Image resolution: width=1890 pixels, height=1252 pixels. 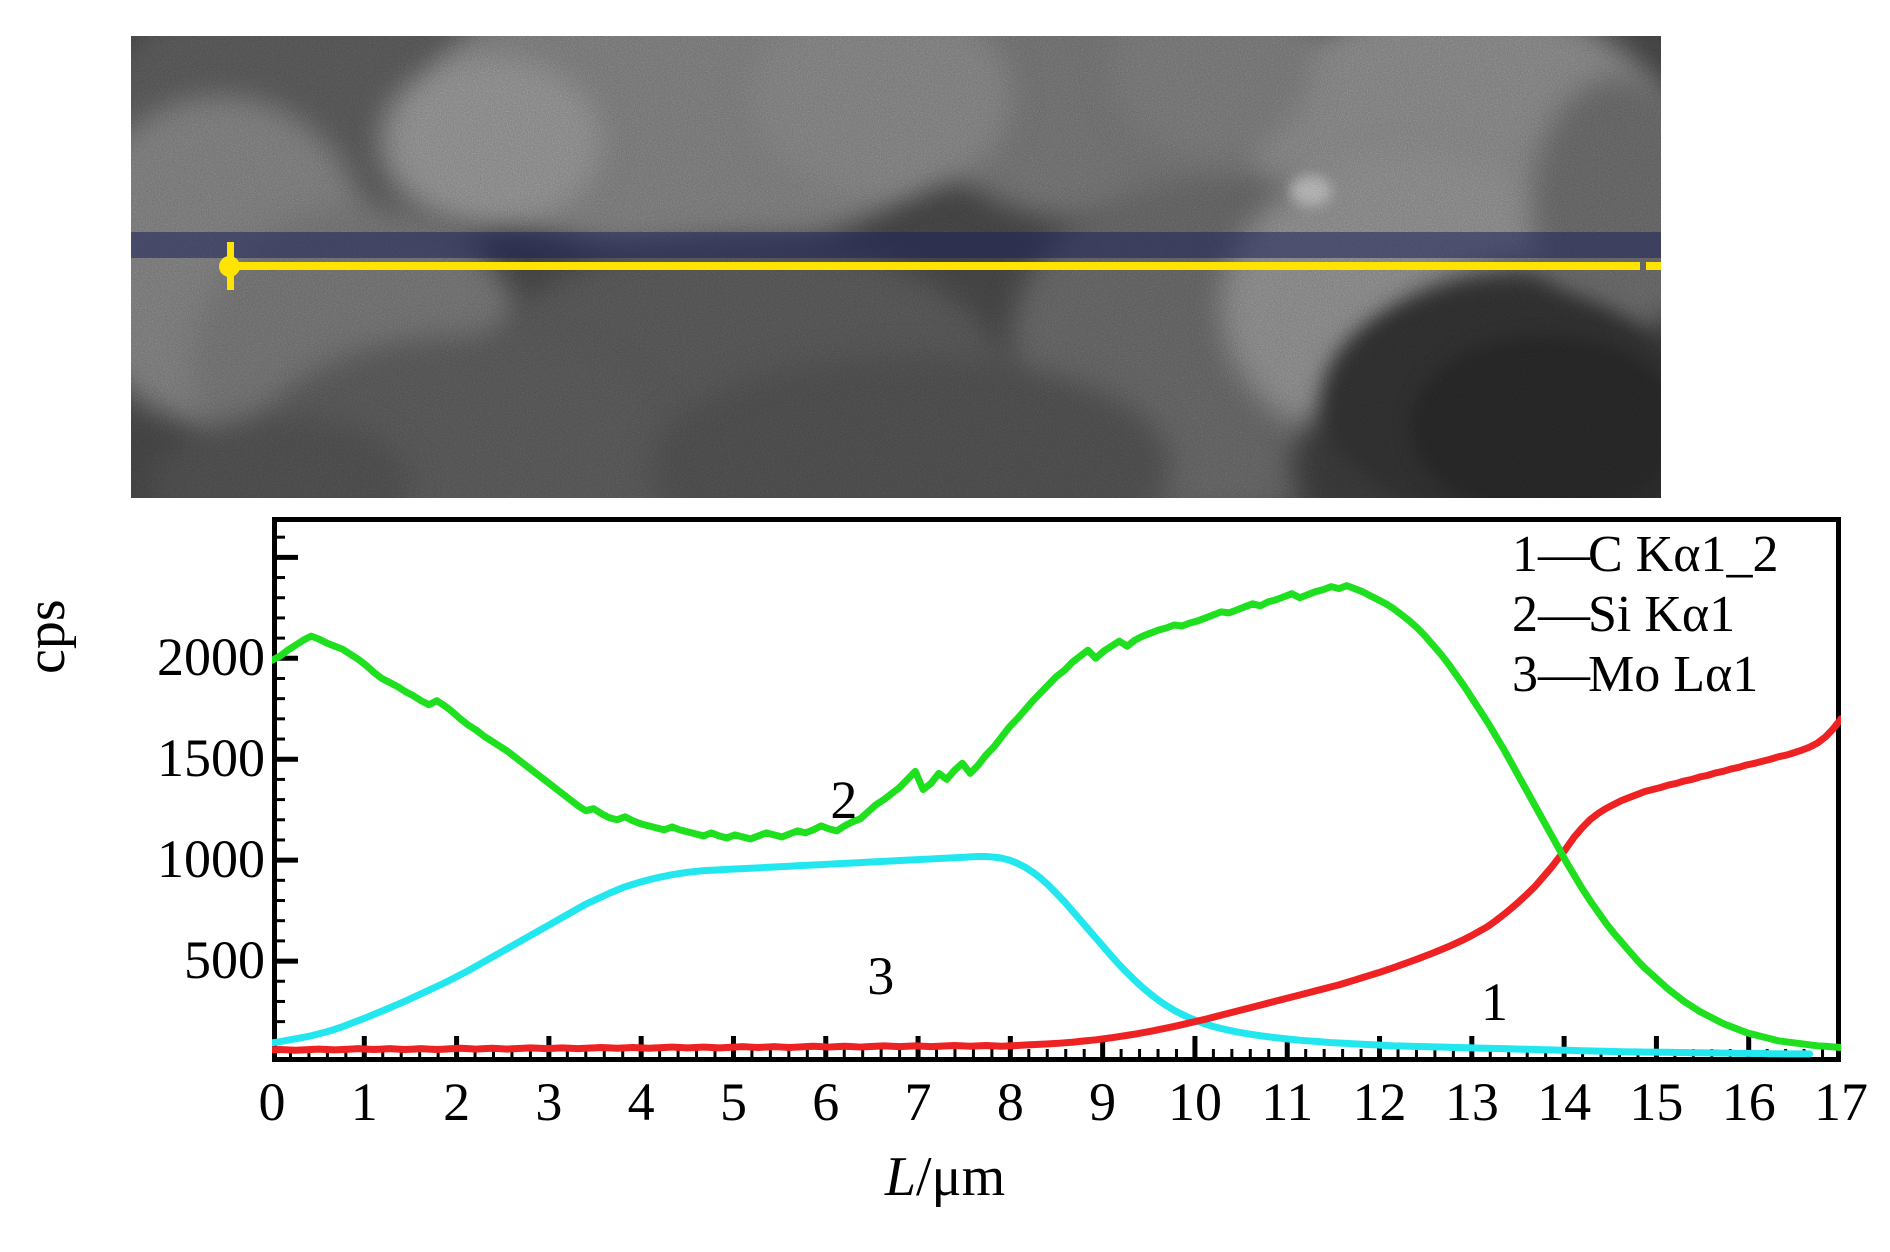 What do you see at coordinates (1653, 266) in the screenshot?
I see `line-scan-path-tail` at bounding box center [1653, 266].